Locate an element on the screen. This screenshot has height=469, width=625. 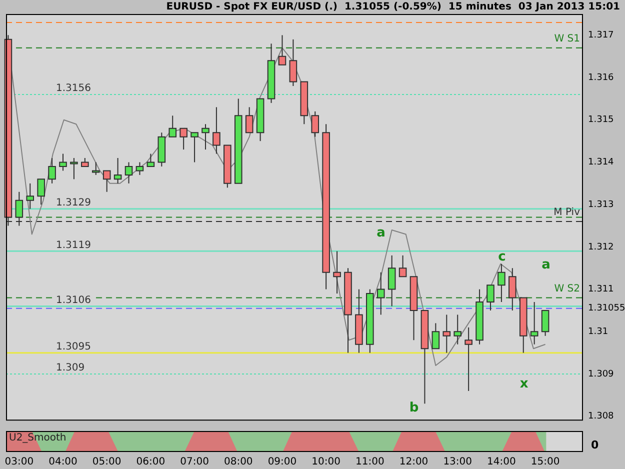
y-tick-label: 1.309 is located at coordinates (601, 374).